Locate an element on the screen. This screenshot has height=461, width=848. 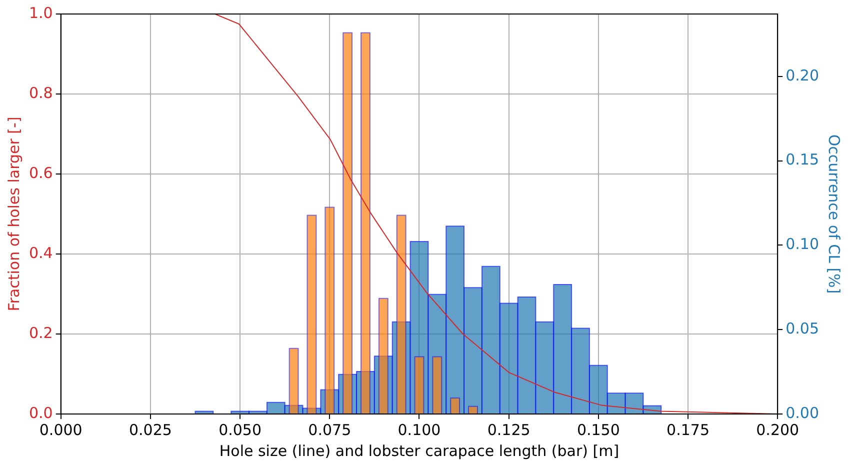
y-tick-label: 0.2 is located at coordinates (40, 333).